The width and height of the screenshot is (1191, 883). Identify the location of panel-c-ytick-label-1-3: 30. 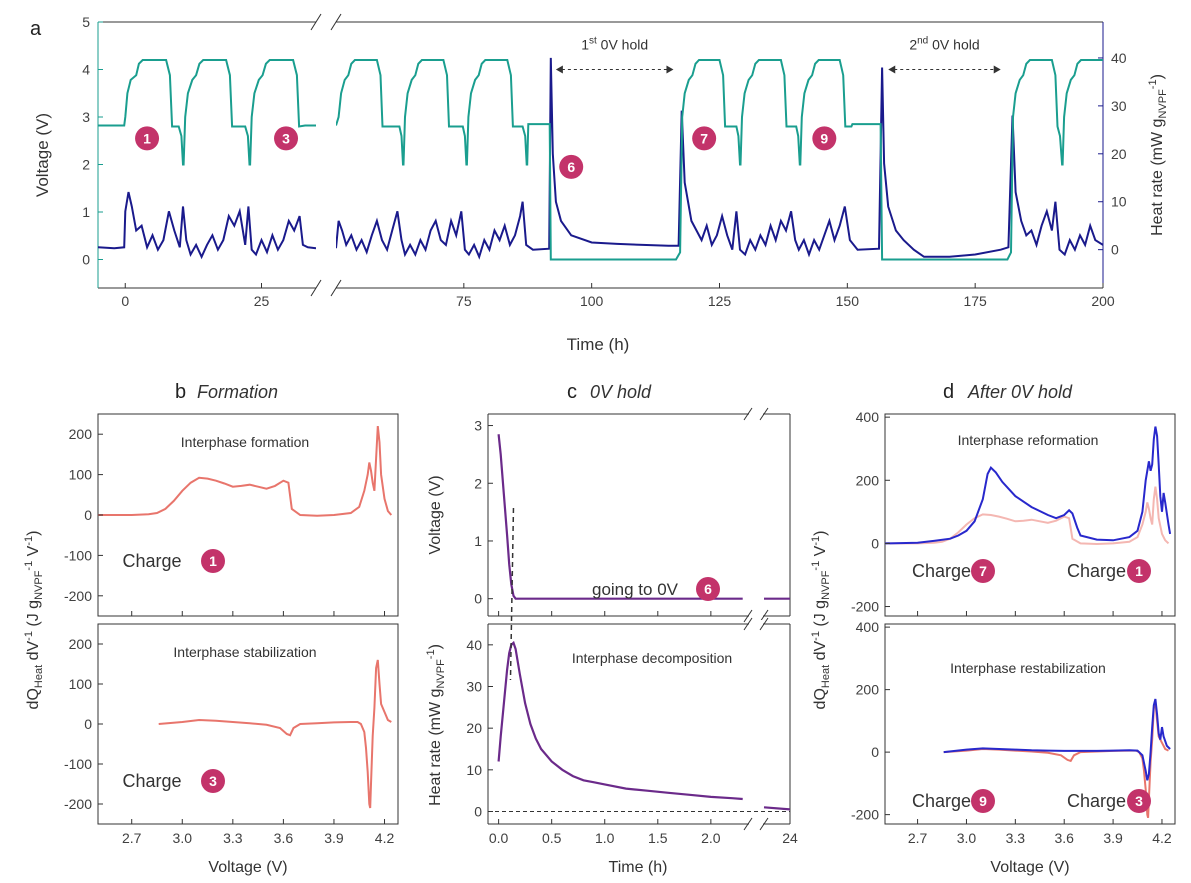
(474, 687).